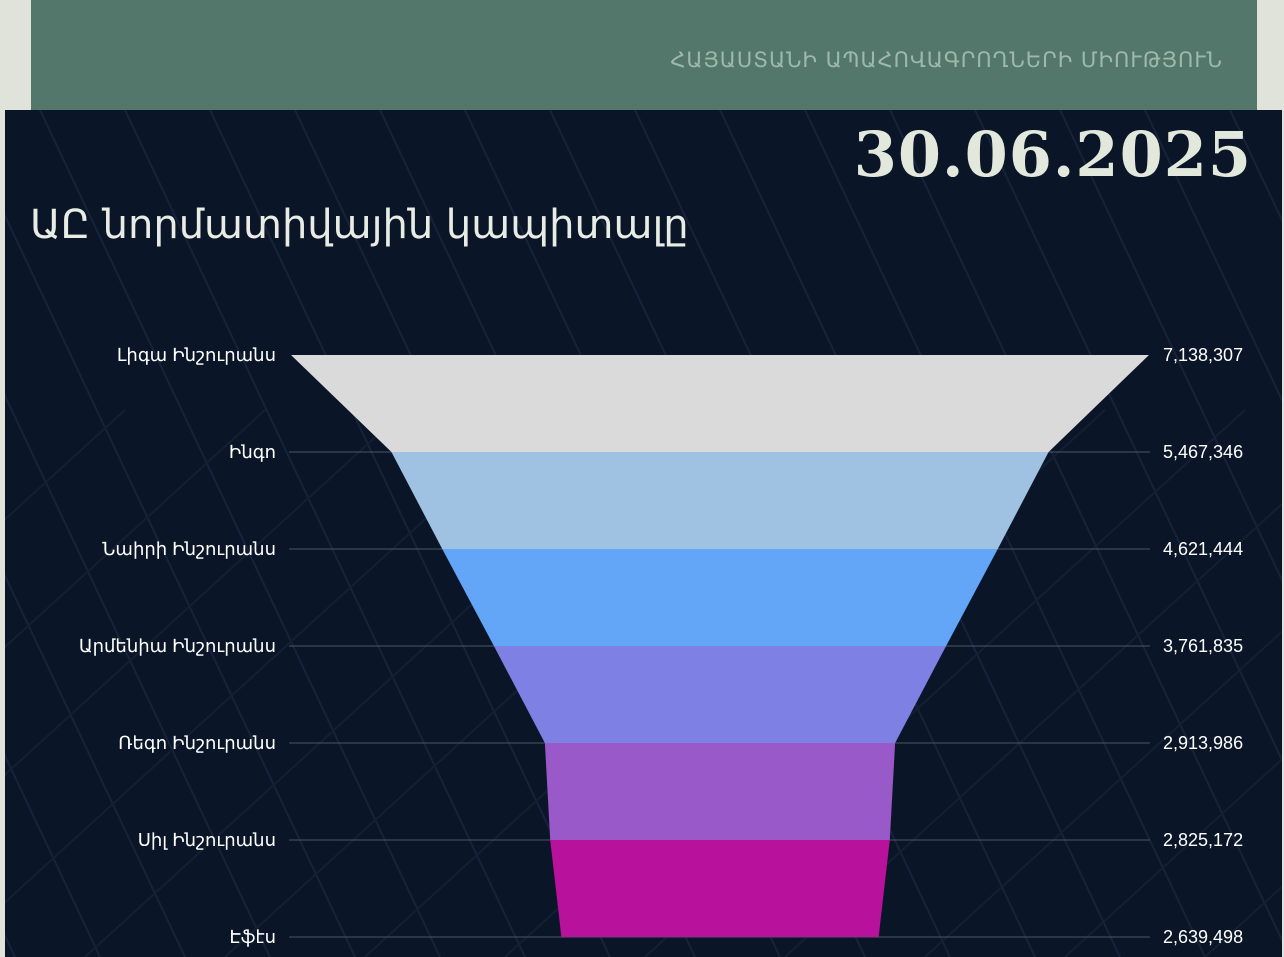  I want to click on category-label: Էֆէս, so click(252, 937).